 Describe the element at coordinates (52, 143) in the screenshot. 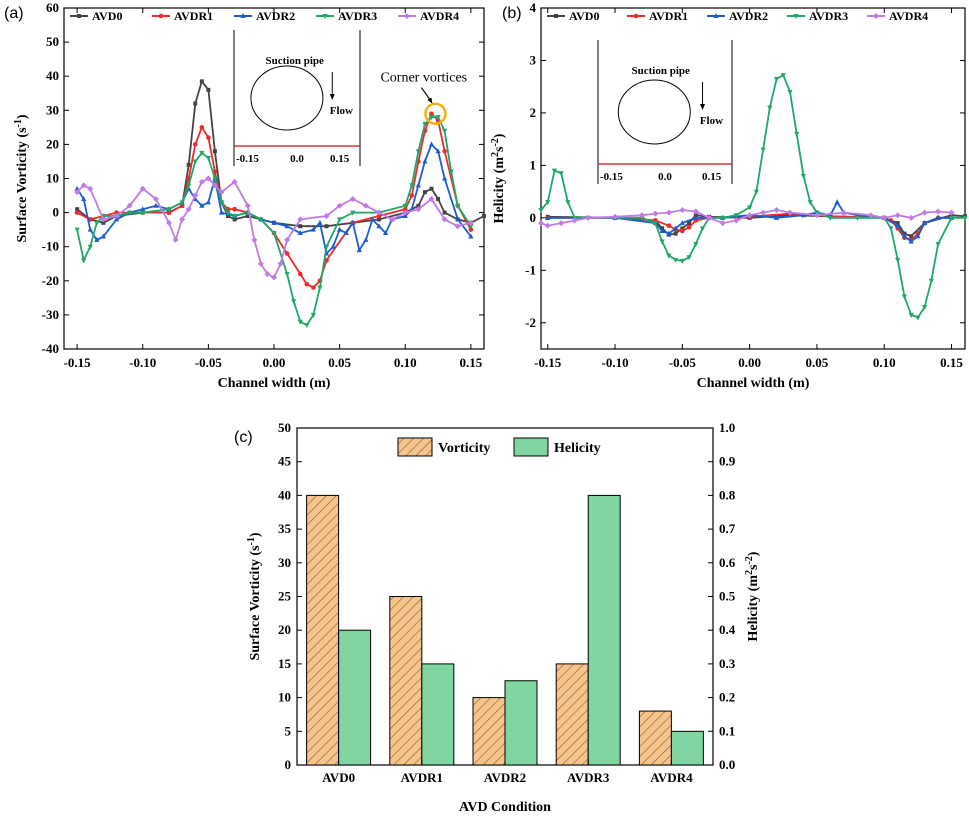

I see `y-tick-label: 20` at that location.